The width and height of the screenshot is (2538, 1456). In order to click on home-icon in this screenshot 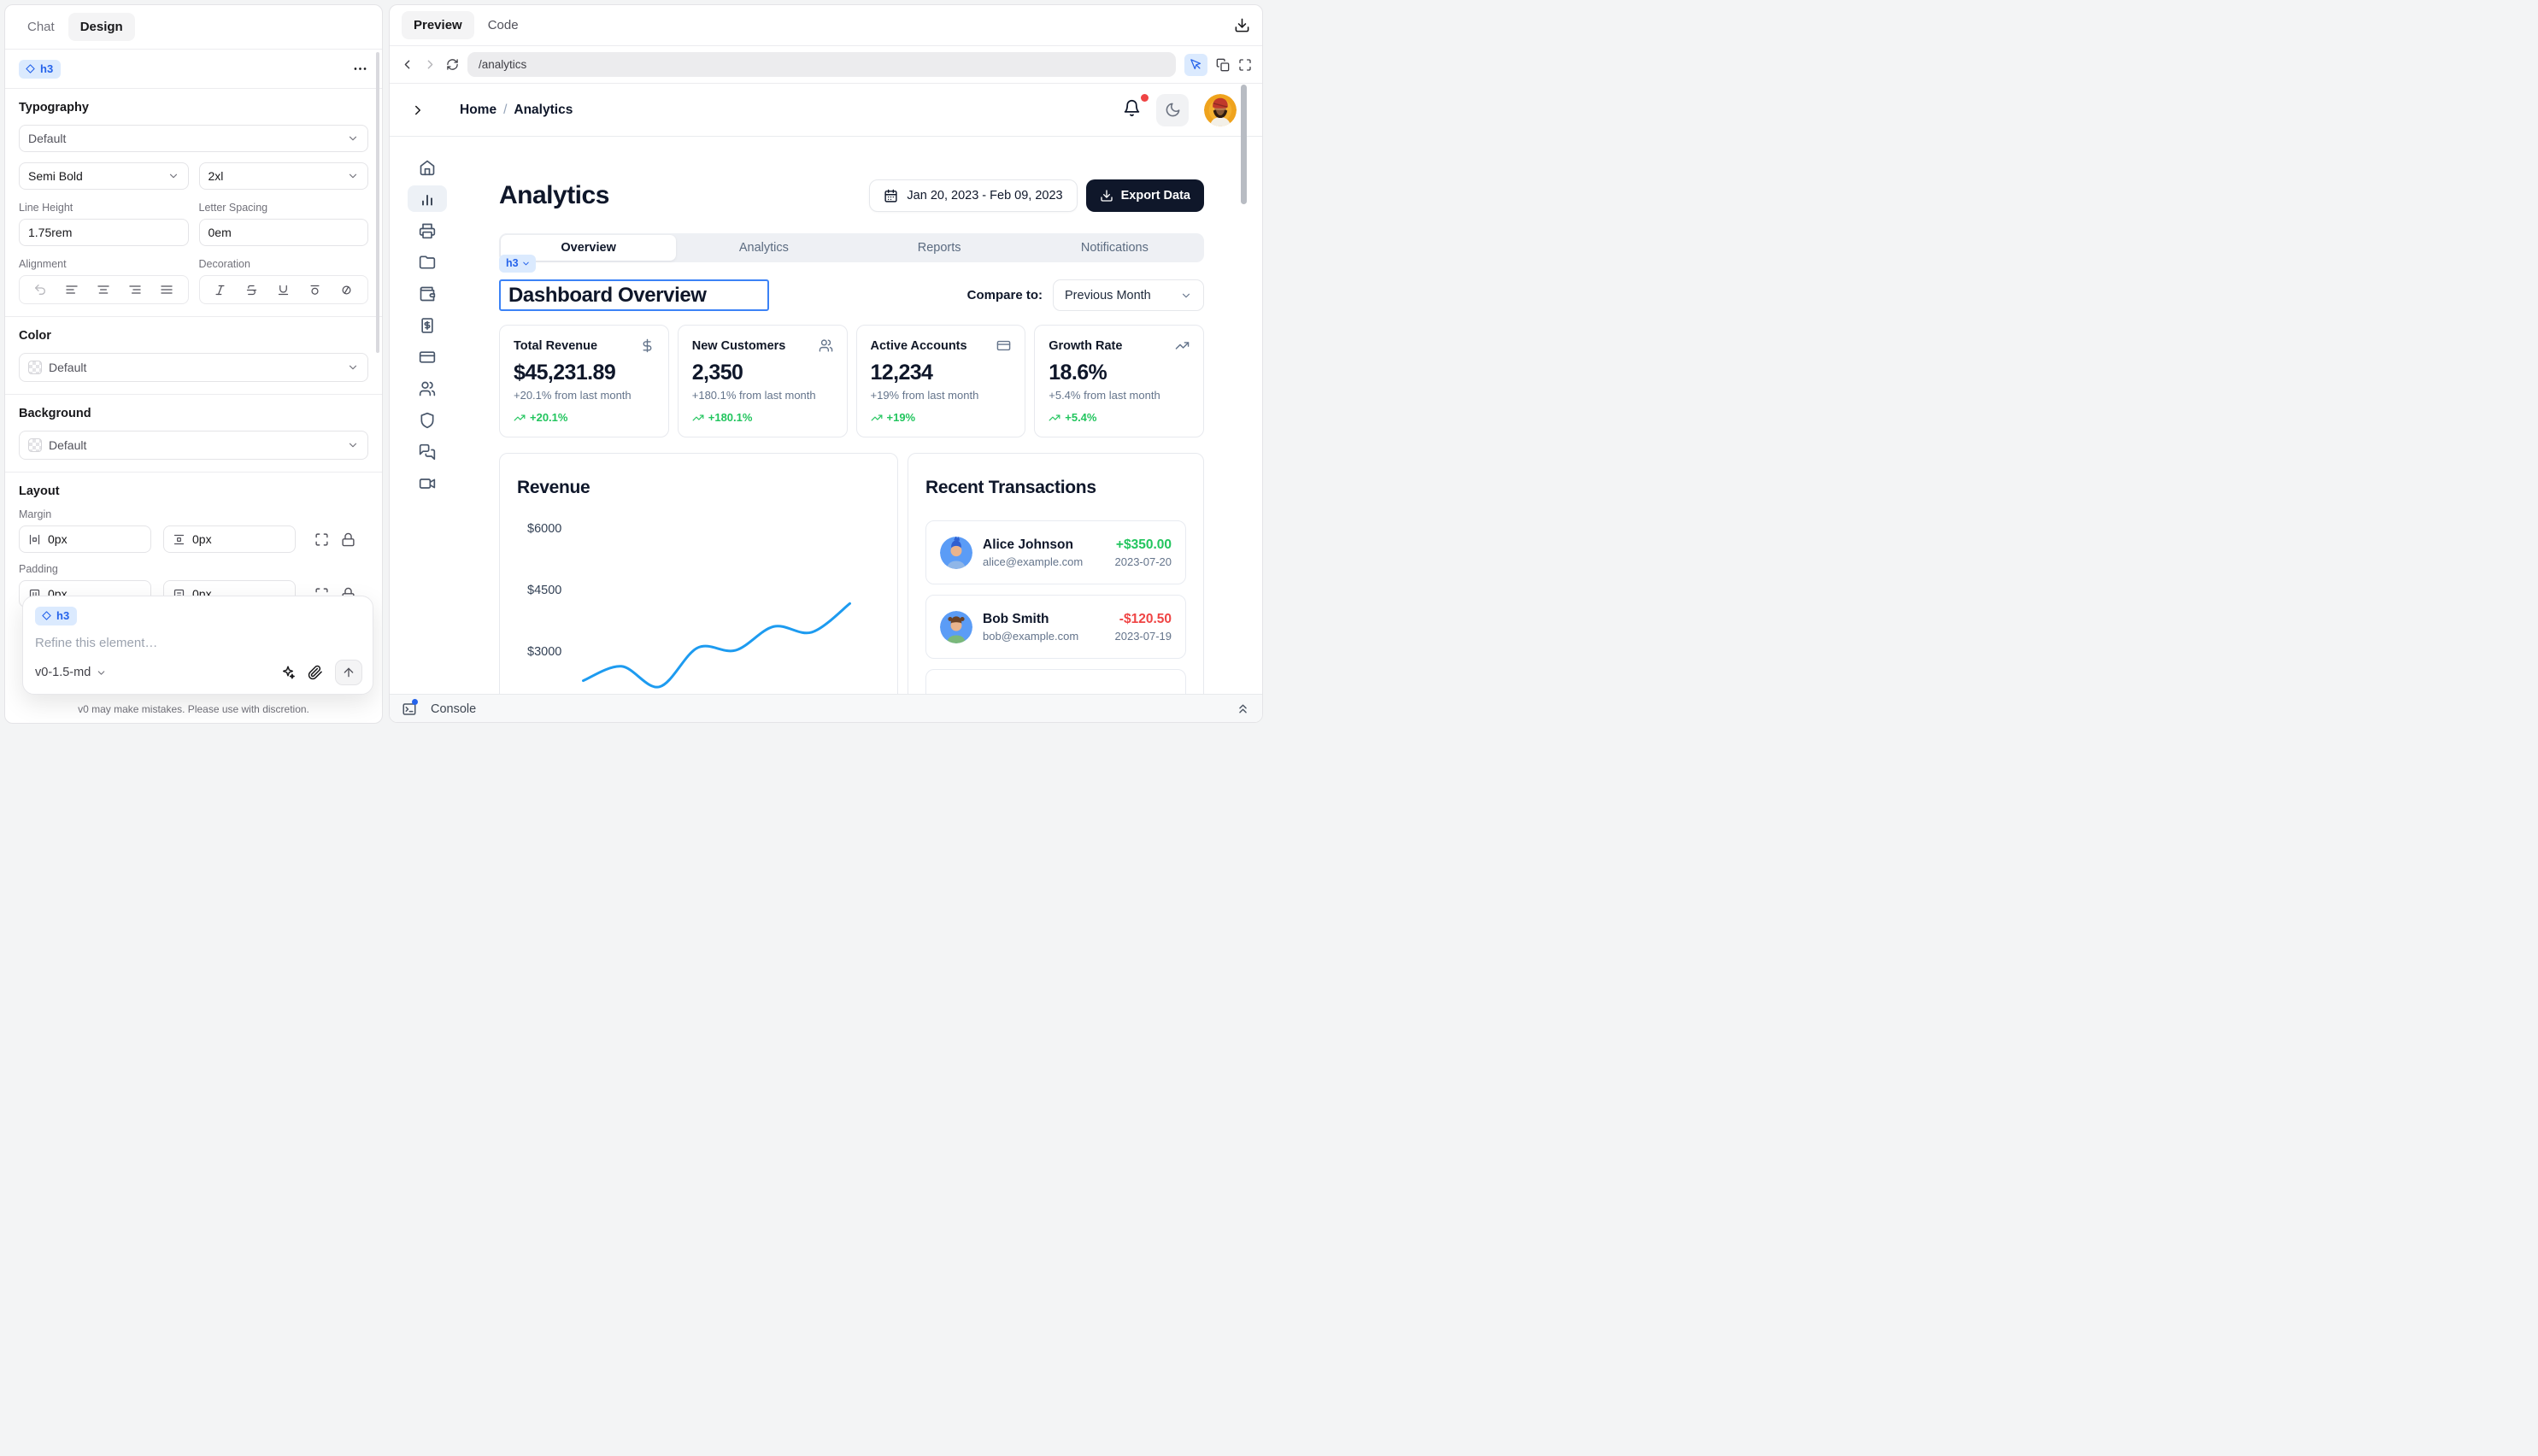, I will do `click(427, 168)`.